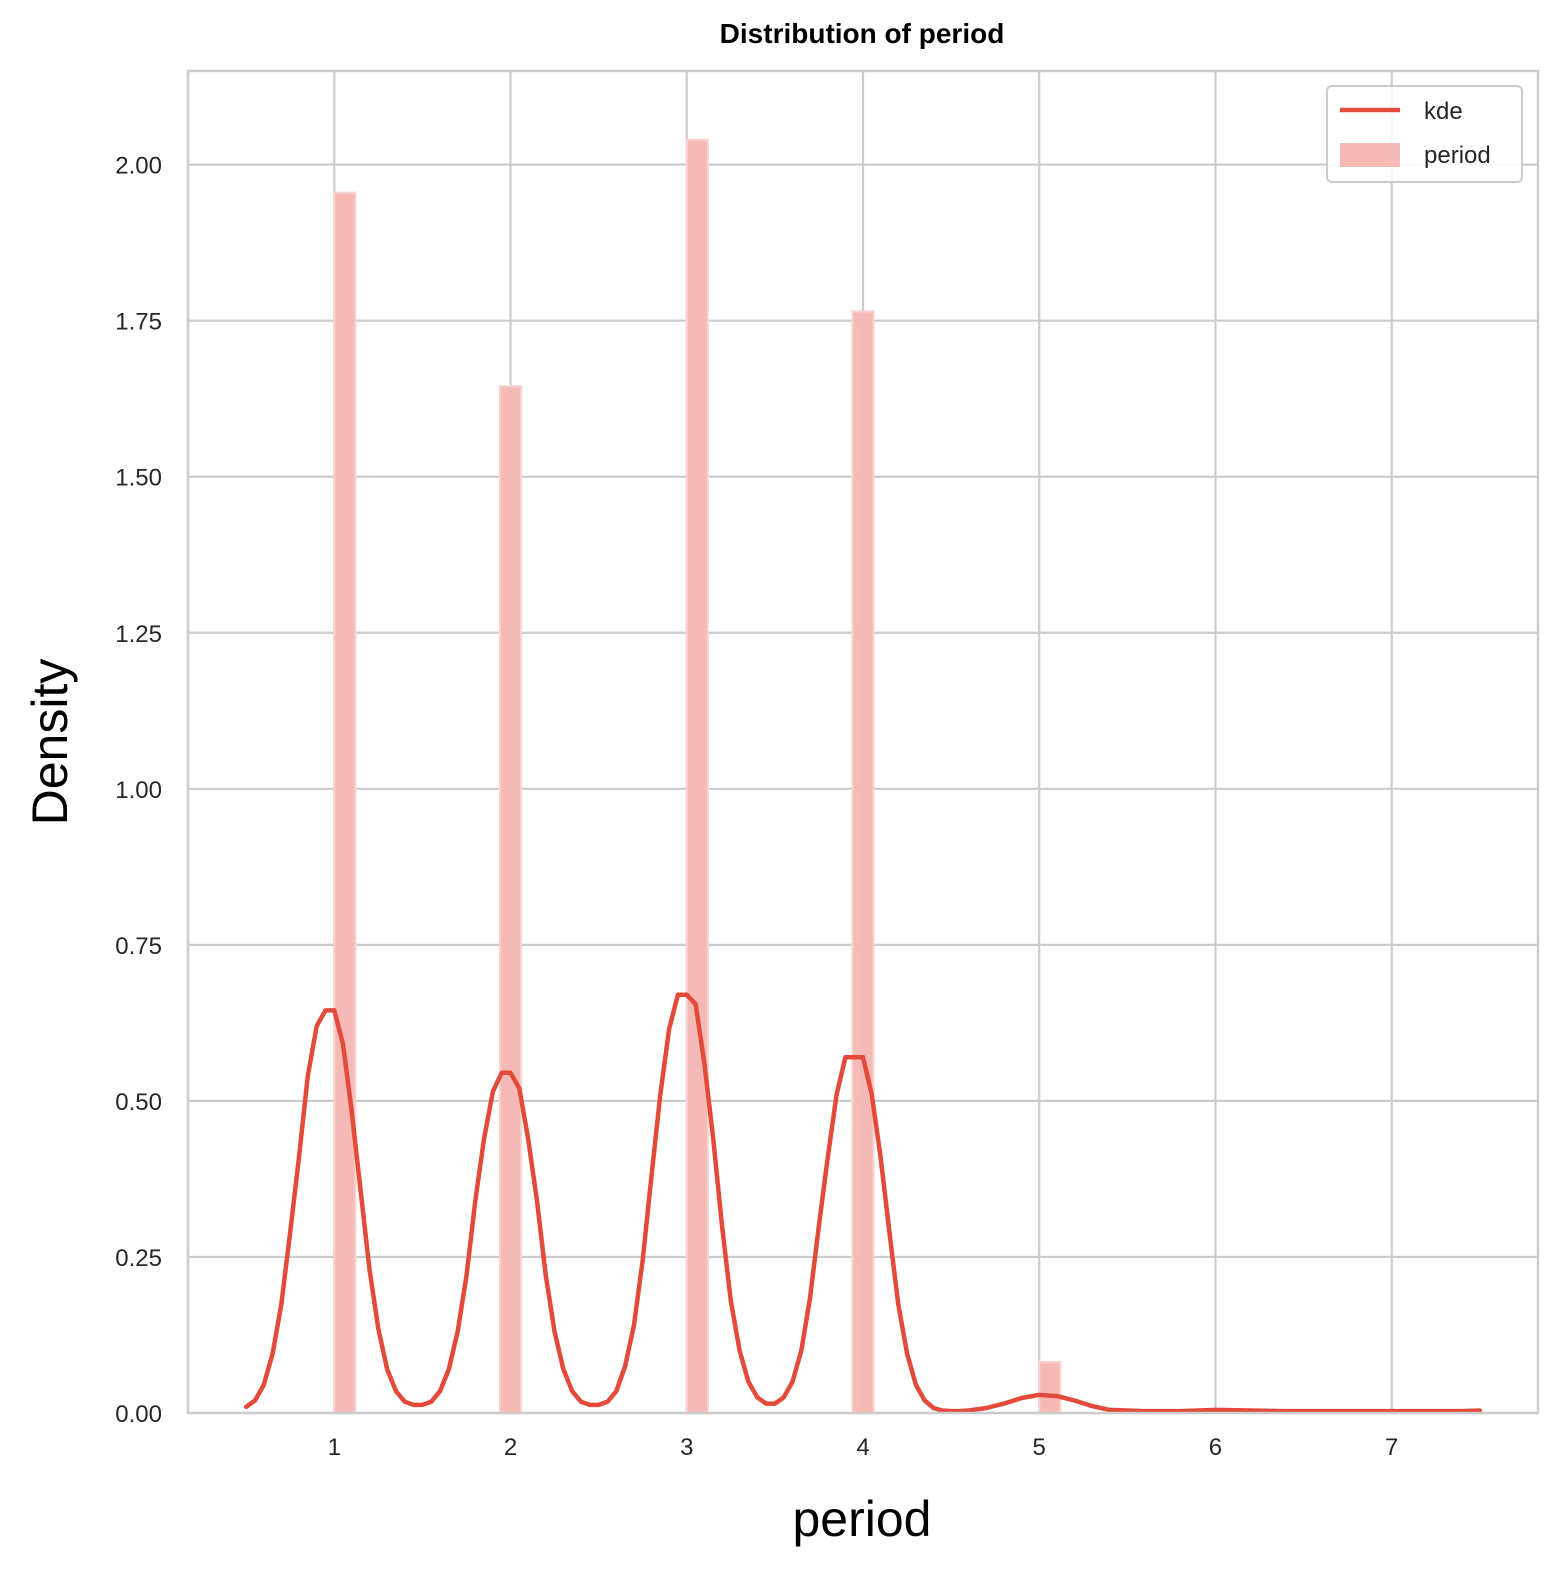  I want to click on y-tick-label: 0.50, so click(138, 1102).